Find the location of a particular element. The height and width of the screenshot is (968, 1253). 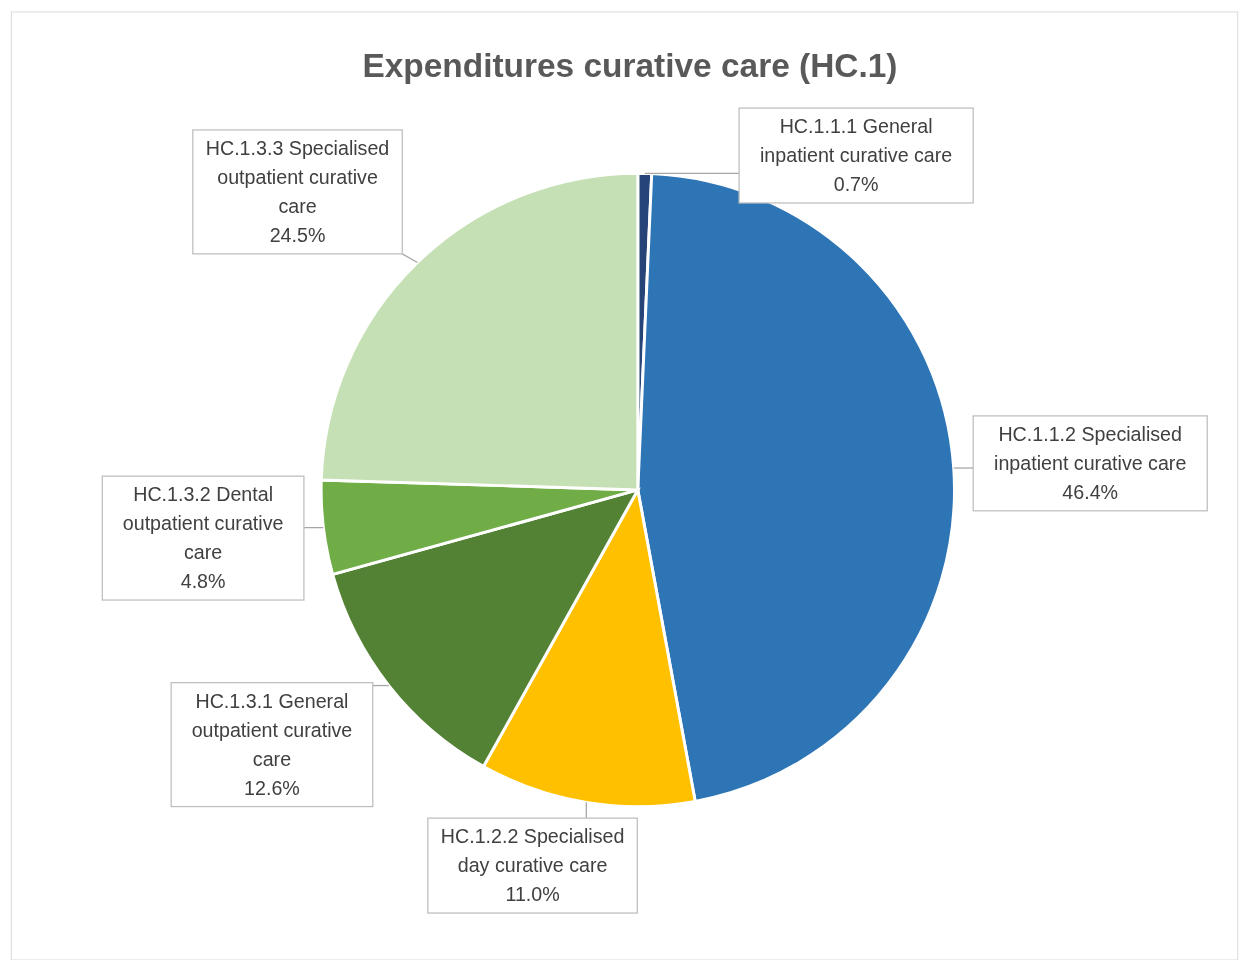

data-label: 12.6% is located at coordinates (272, 788).